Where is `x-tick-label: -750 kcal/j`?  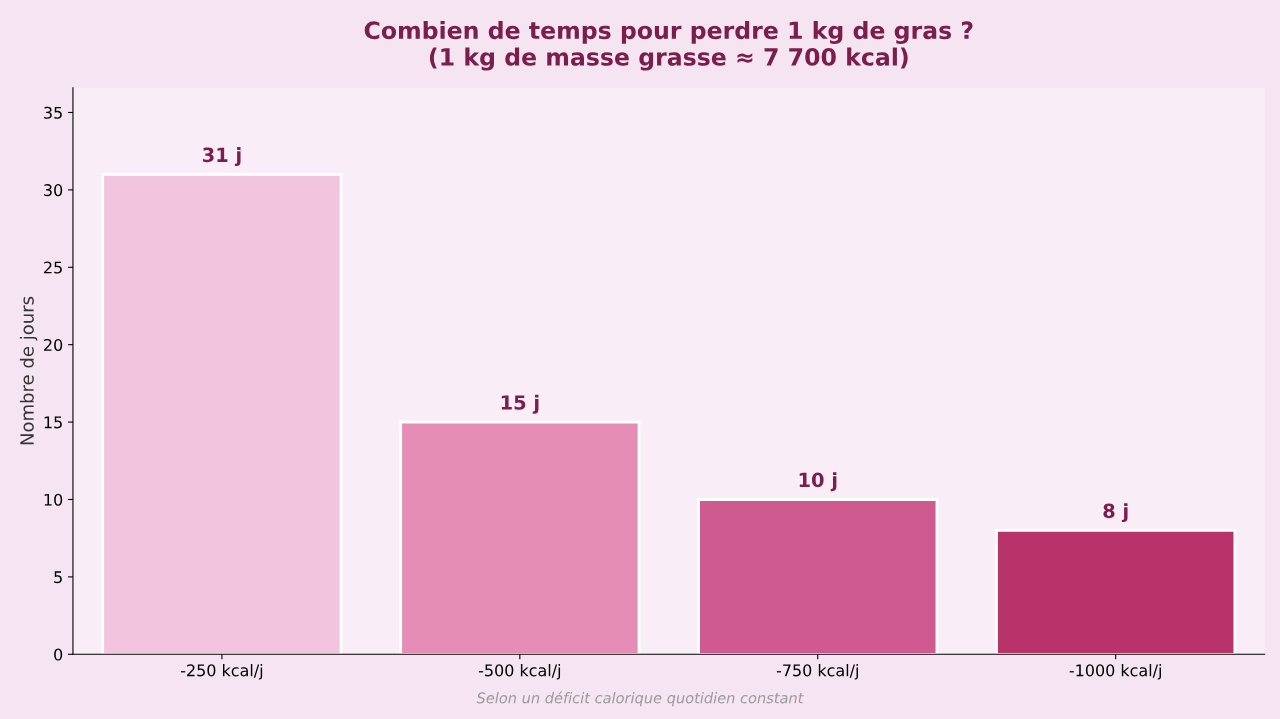 x-tick-label: -750 kcal/j is located at coordinates (817, 672).